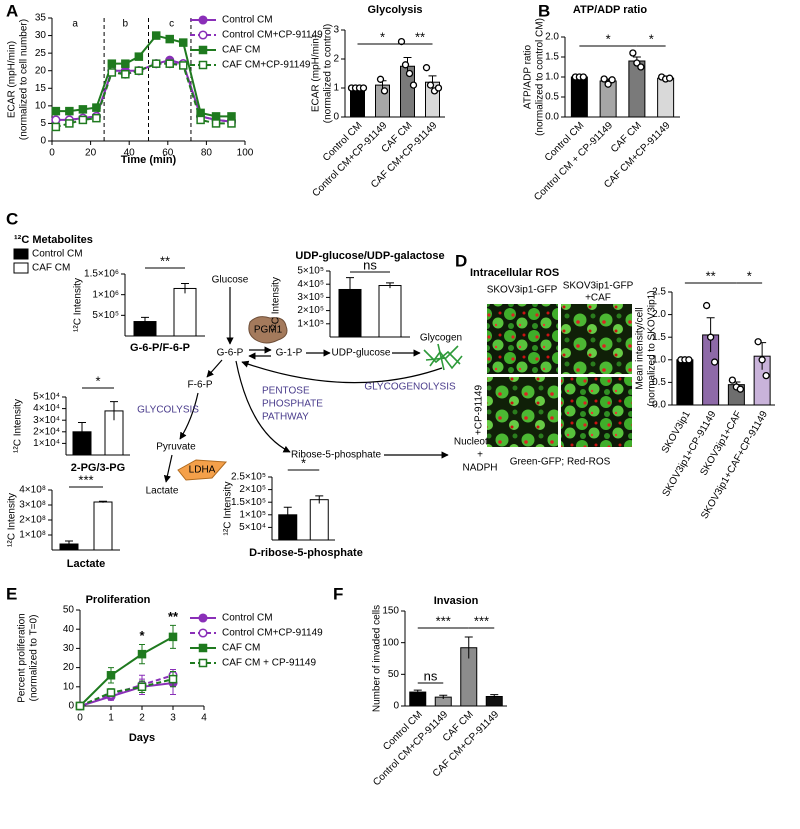 The height and width of the screenshot is (829, 800). Describe the element at coordinates (552, 117) in the screenshot. I see `y-tick-label: 0.0` at that location.